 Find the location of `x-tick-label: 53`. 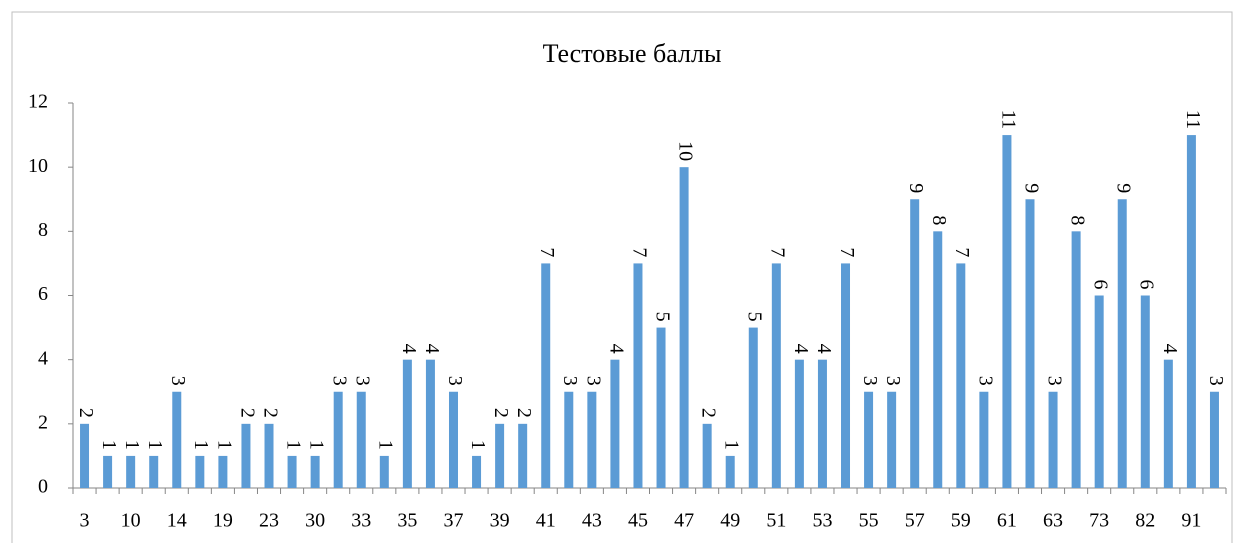

x-tick-label: 53 is located at coordinates (822, 521).